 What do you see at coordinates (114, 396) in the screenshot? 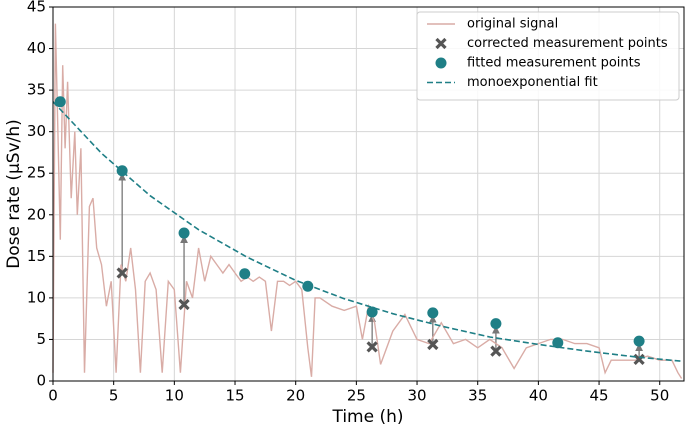
I see `x-tick-label: 5` at bounding box center [114, 396].